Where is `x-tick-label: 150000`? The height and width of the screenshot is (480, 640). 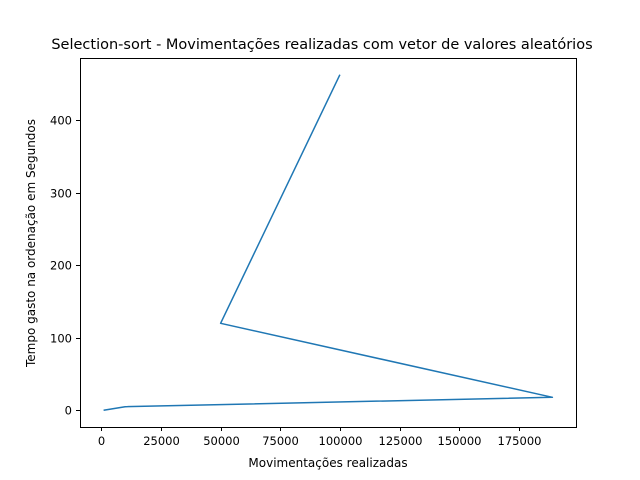
x-tick-label: 150000 is located at coordinates (460, 441).